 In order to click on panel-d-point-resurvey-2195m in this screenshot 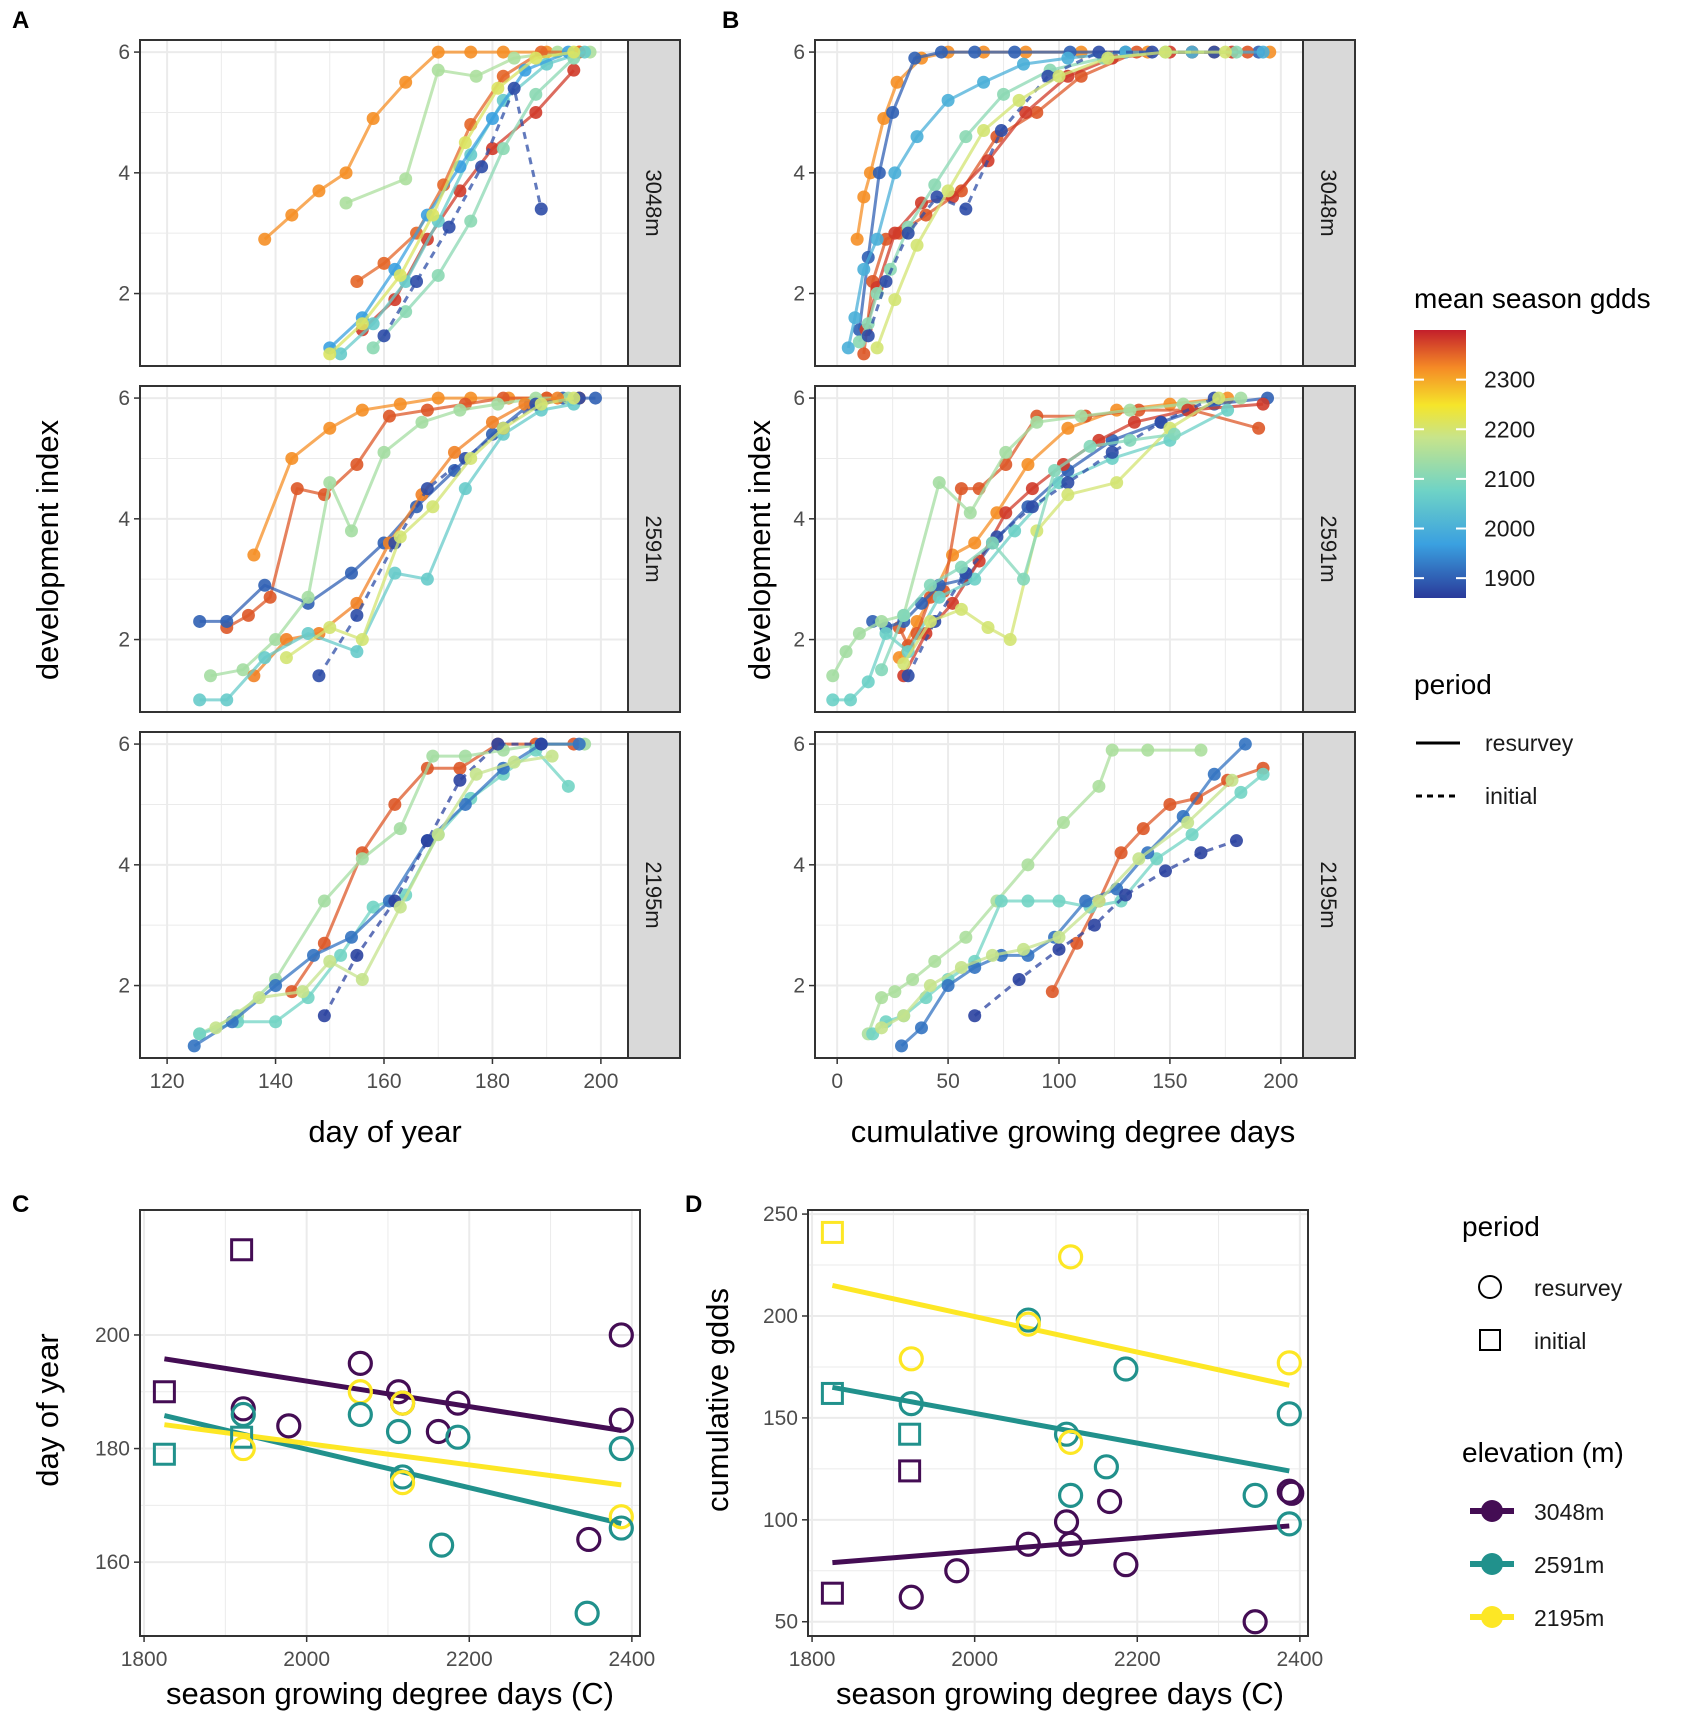, I will do `click(1071, 1257)`.